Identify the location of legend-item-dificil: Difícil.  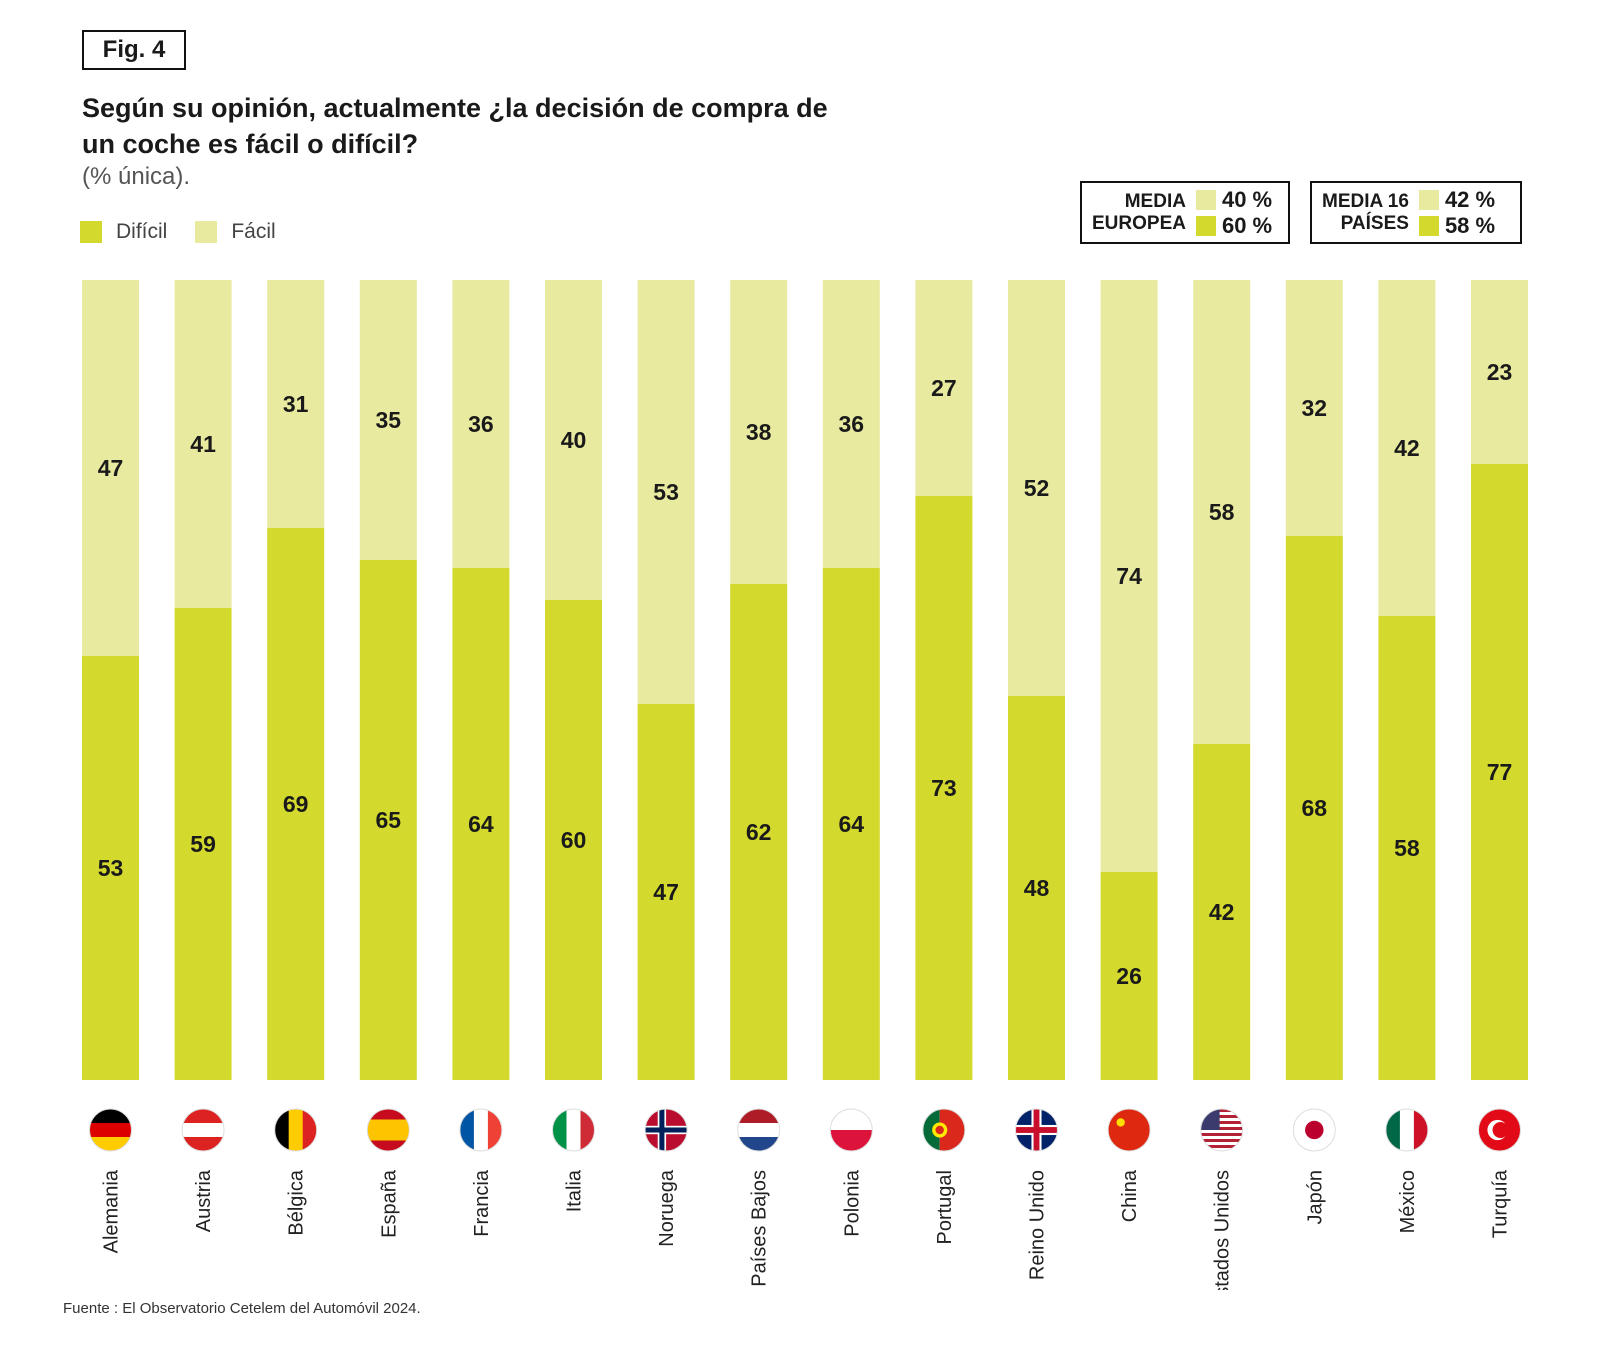
(123, 232).